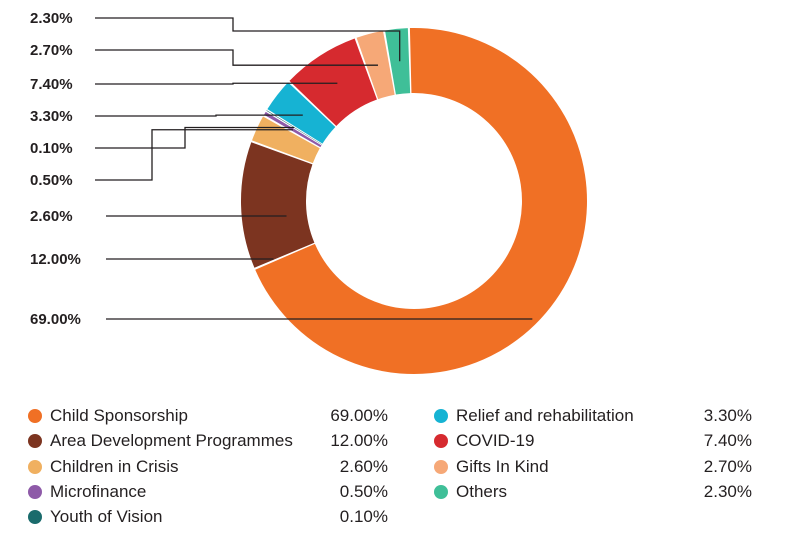 This screenshot has height=544, width=790. I want to click on legend-value-covid-19: 7.40%, so click(727, 441).